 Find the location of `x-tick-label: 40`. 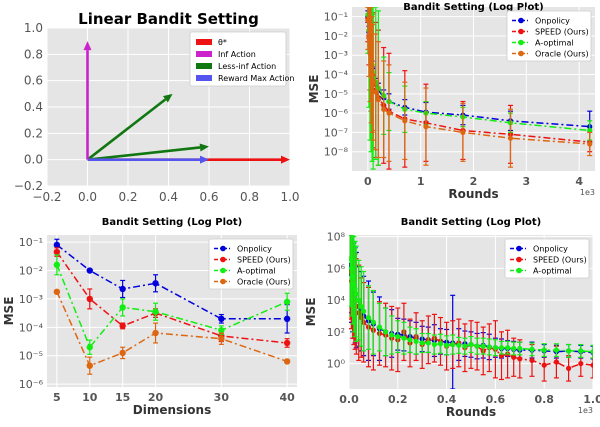

x-tick-label: 40 is located at coordinates (287, 397).